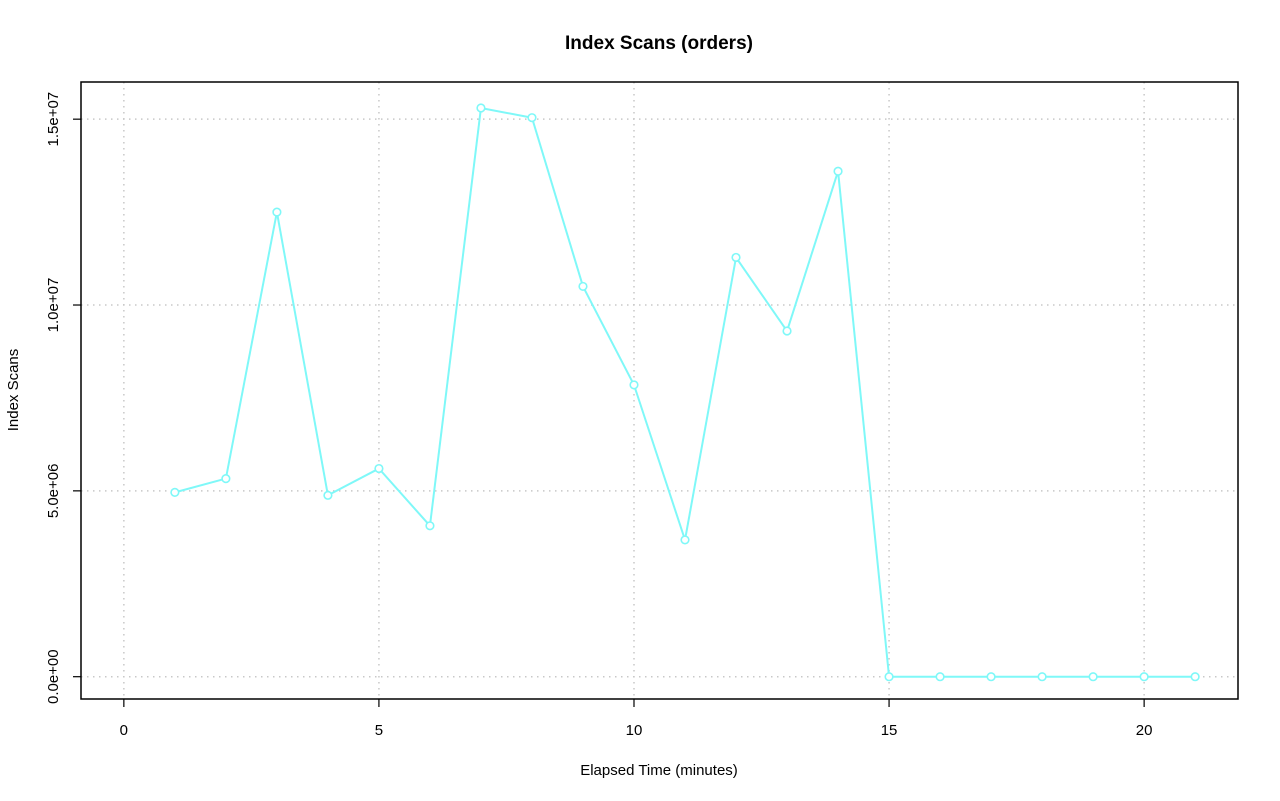 The width and height of the screenshot is (1280, 801). Describe the element at coordinates (889, 730) in the screenshot. I see `x-tick-label-3: 15` at that location.